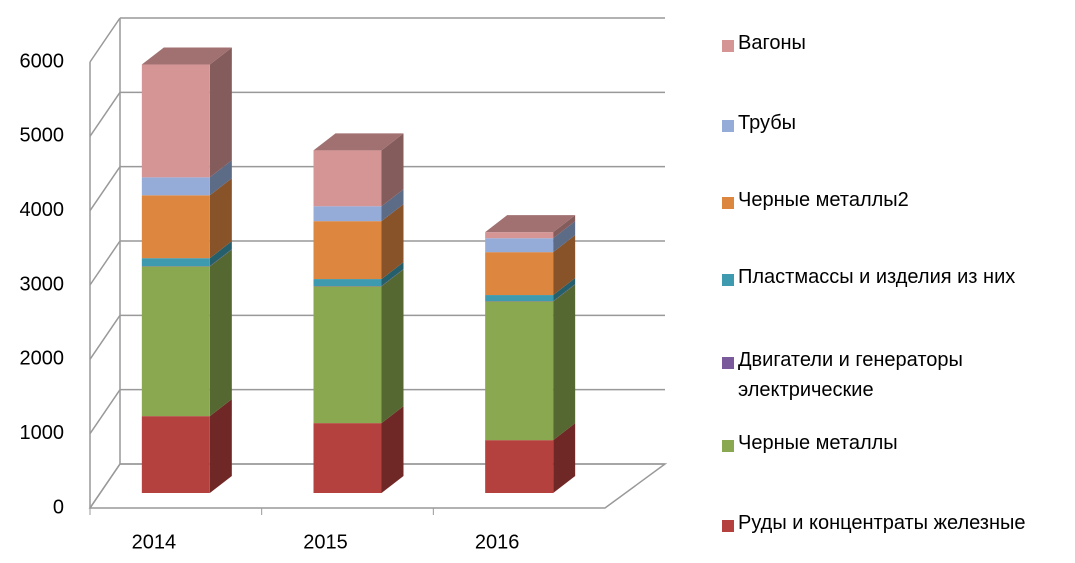  I want to click on legend-label: Черные металлы2, so click(823, 200).